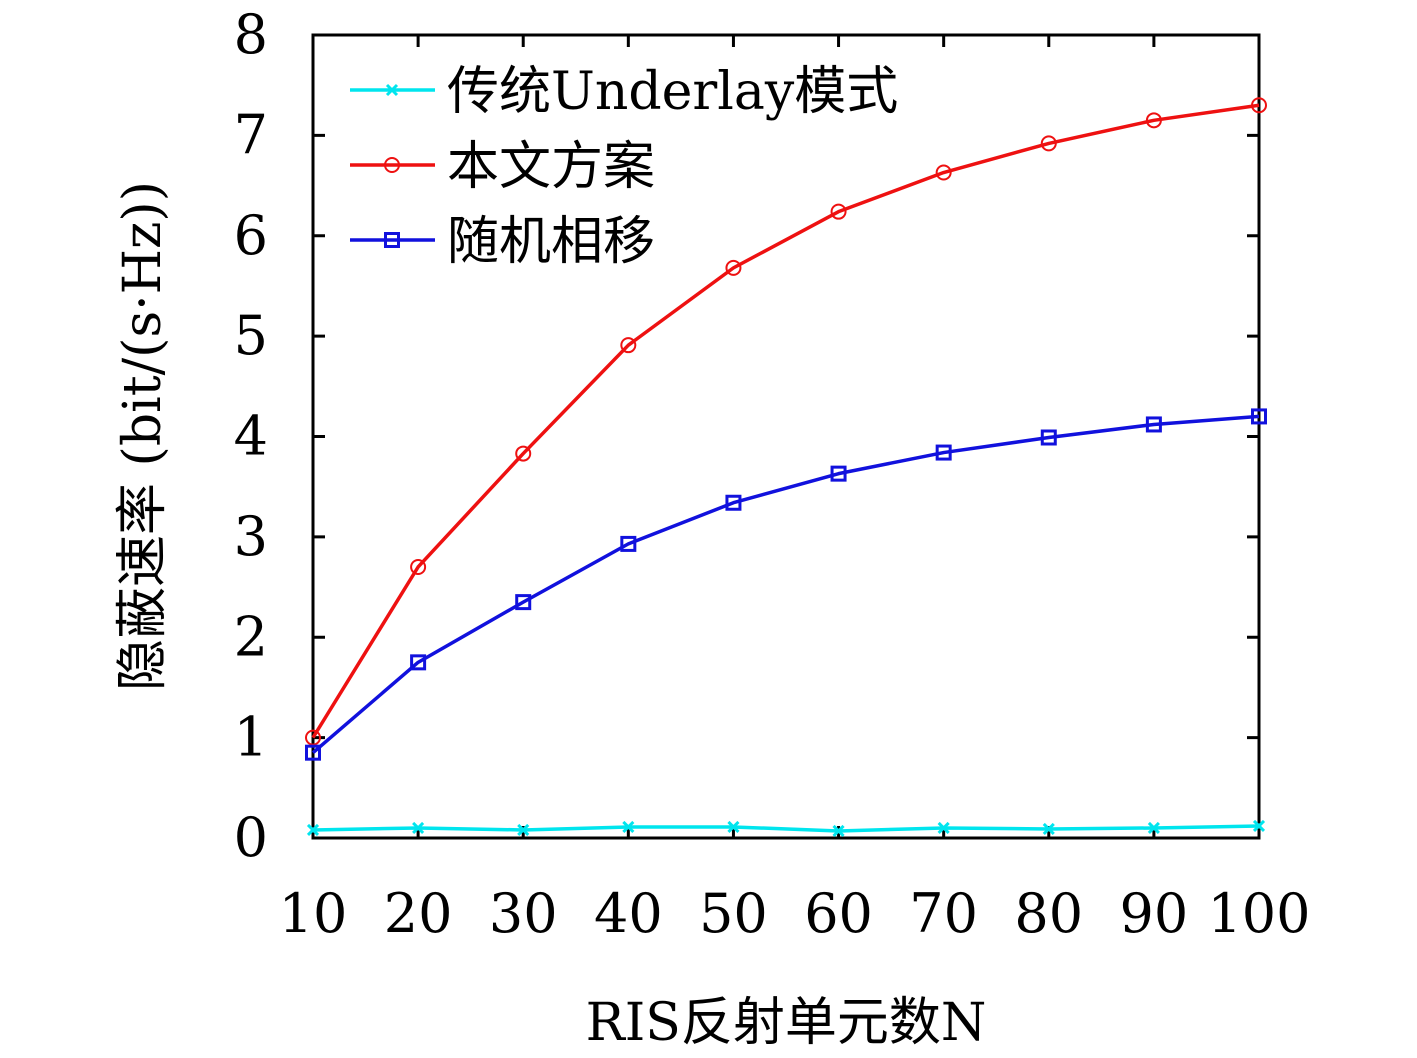  I want to click on series-line, so click(786, 828).